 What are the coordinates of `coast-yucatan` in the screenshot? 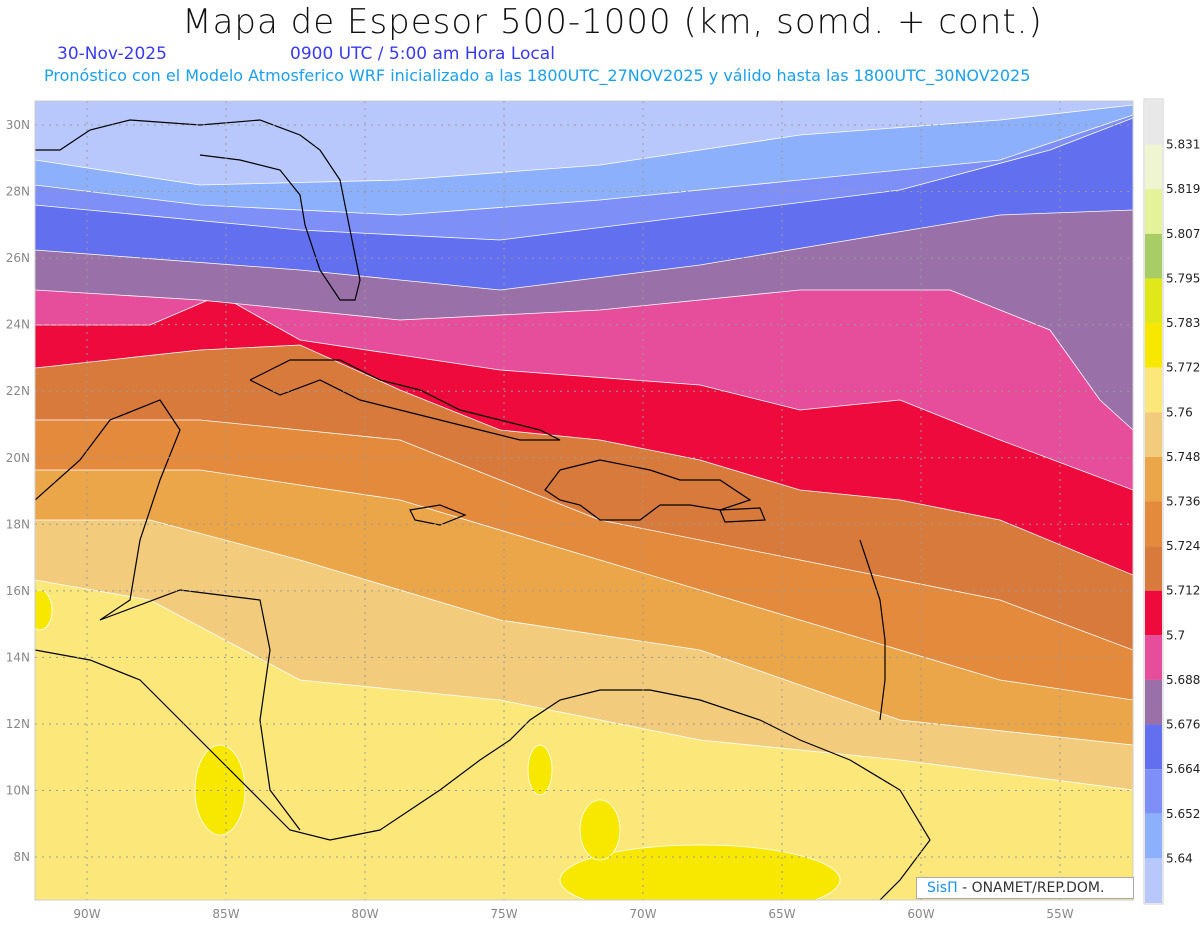 It's located at (108, 510).